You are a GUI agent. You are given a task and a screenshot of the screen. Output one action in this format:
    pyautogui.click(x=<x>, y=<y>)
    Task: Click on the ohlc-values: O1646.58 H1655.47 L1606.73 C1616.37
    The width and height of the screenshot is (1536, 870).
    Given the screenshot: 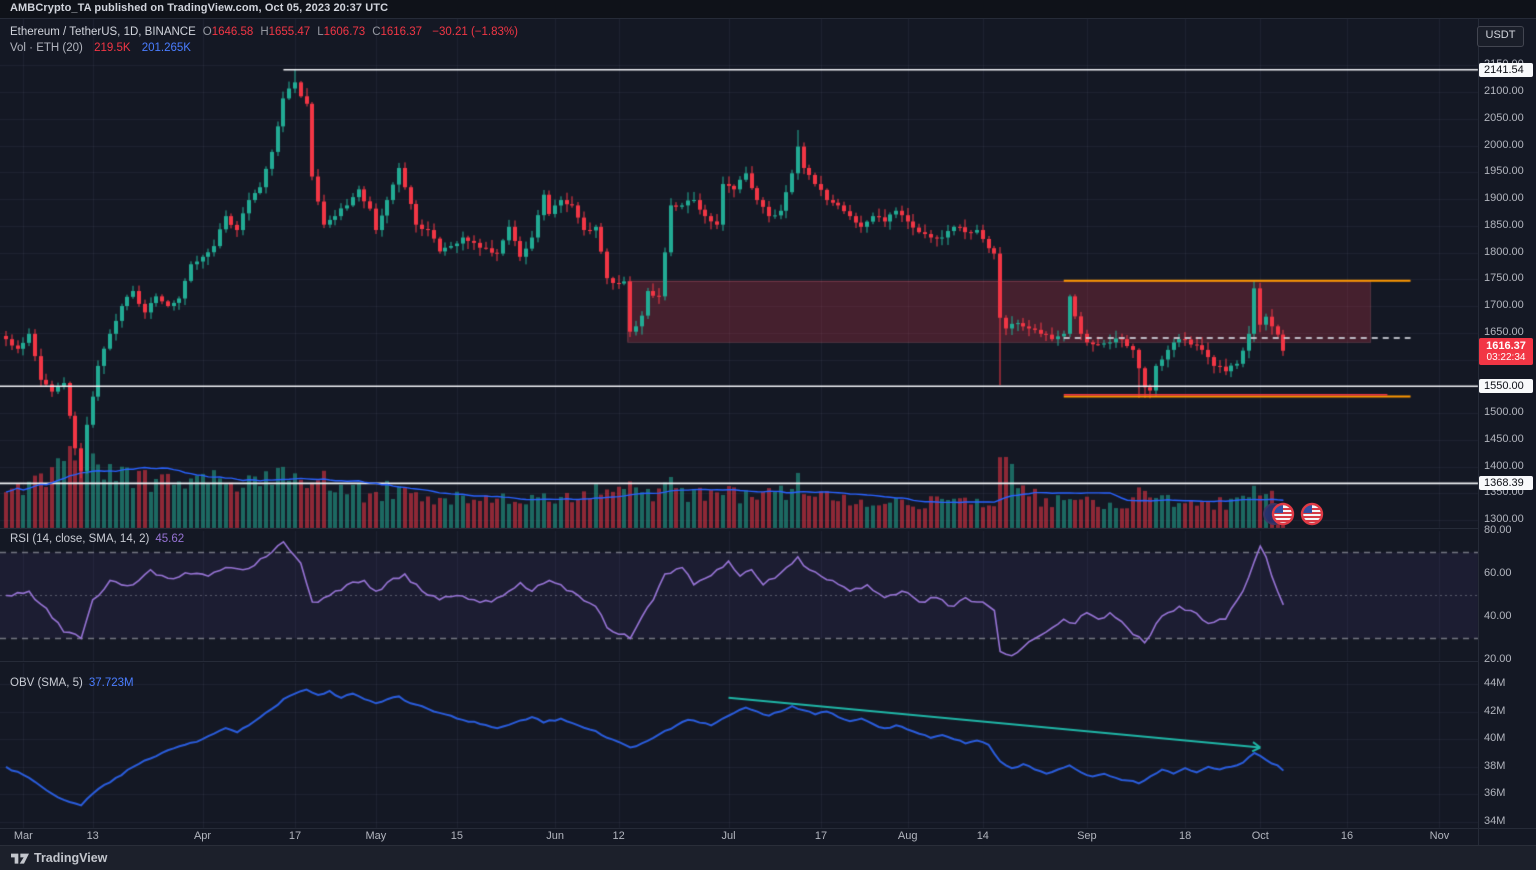 What is the action you would take?
    pyautogui.click(x=309, y=32)
    